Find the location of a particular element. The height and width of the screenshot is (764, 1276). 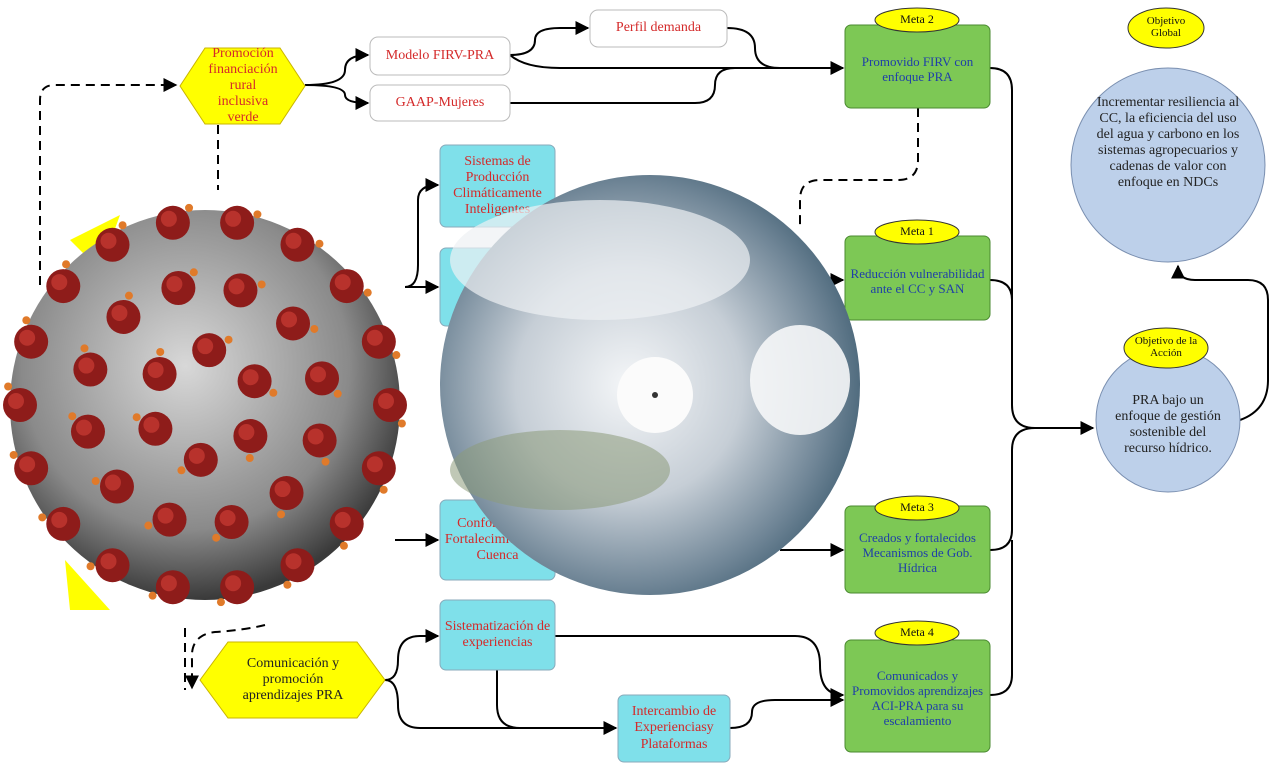

hexagon is located at coordinates (292, 680).